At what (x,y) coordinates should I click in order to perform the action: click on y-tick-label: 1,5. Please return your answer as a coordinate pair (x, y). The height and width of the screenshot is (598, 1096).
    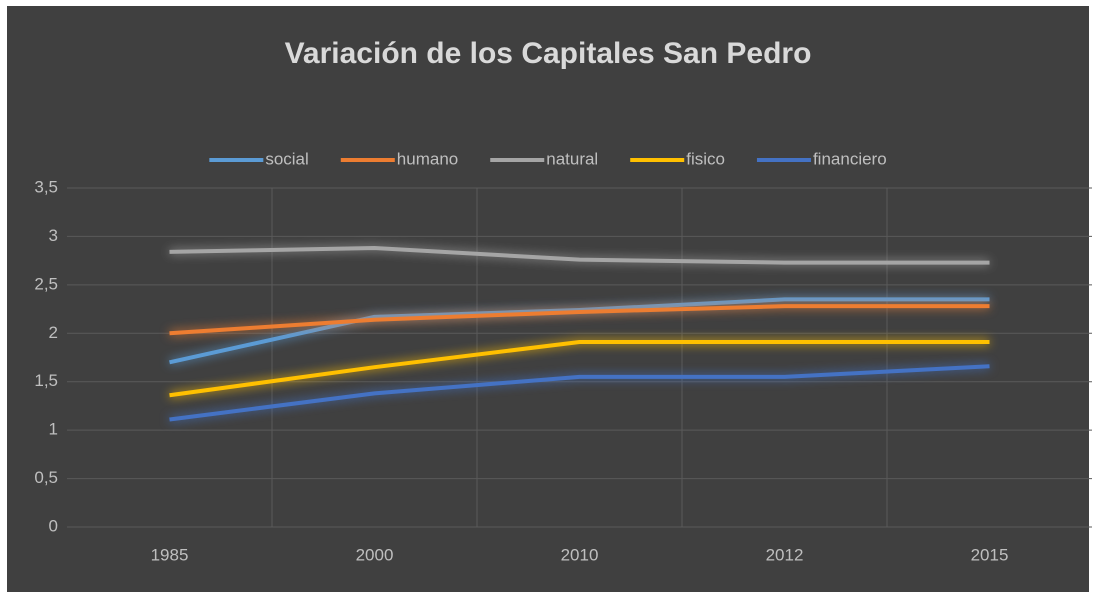
    Looking at the image, I should click on (46, 380).